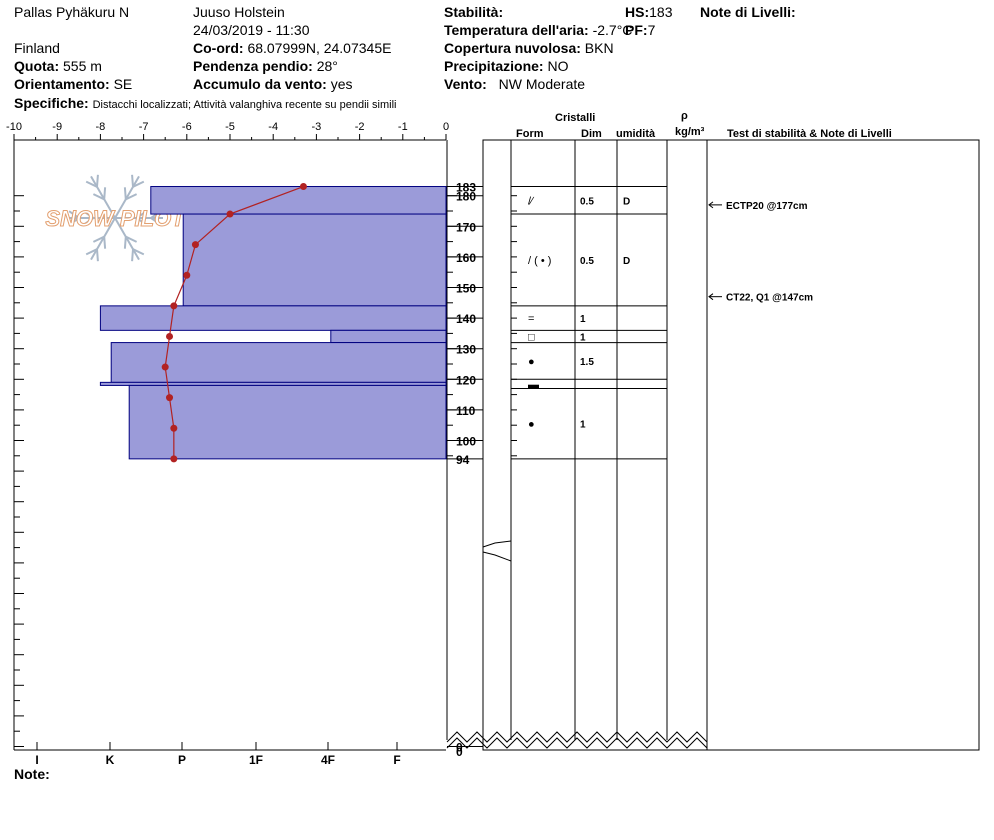 The width and height of the screenshot is (994, 840). Describe the element at coordinates (230, 127) in the screenshot. I see `temp-tick-label: -5` at that location.